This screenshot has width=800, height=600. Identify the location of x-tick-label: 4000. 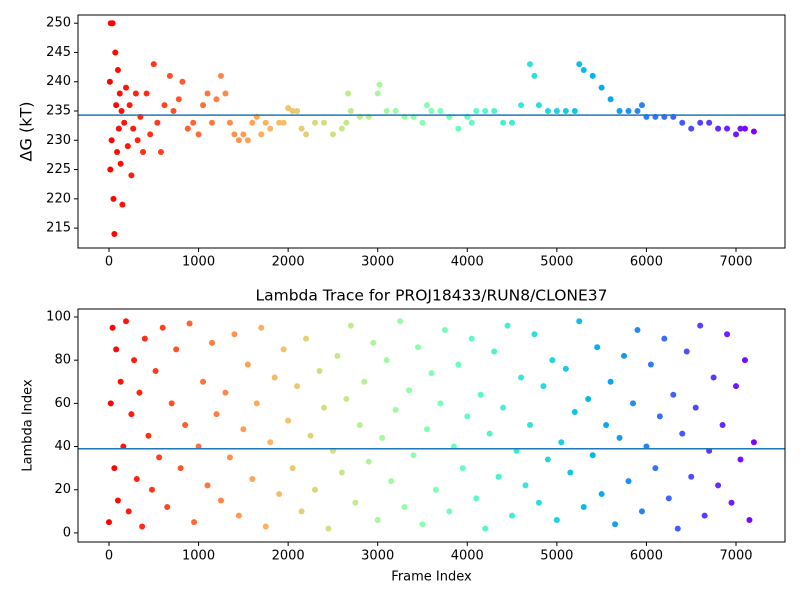
(467, 556).